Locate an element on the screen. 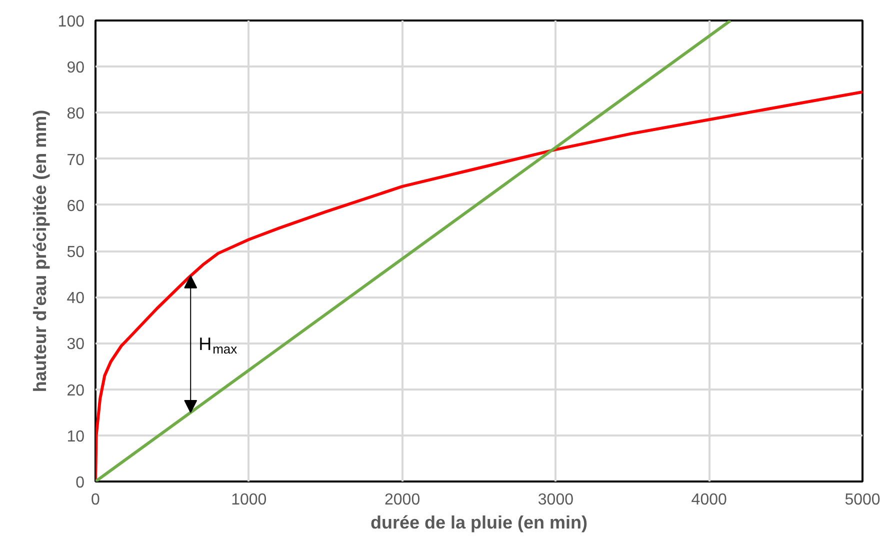 This screenshot has width=893, height=539. x-tick-label: 5000 is located at coordinates (862, 500).